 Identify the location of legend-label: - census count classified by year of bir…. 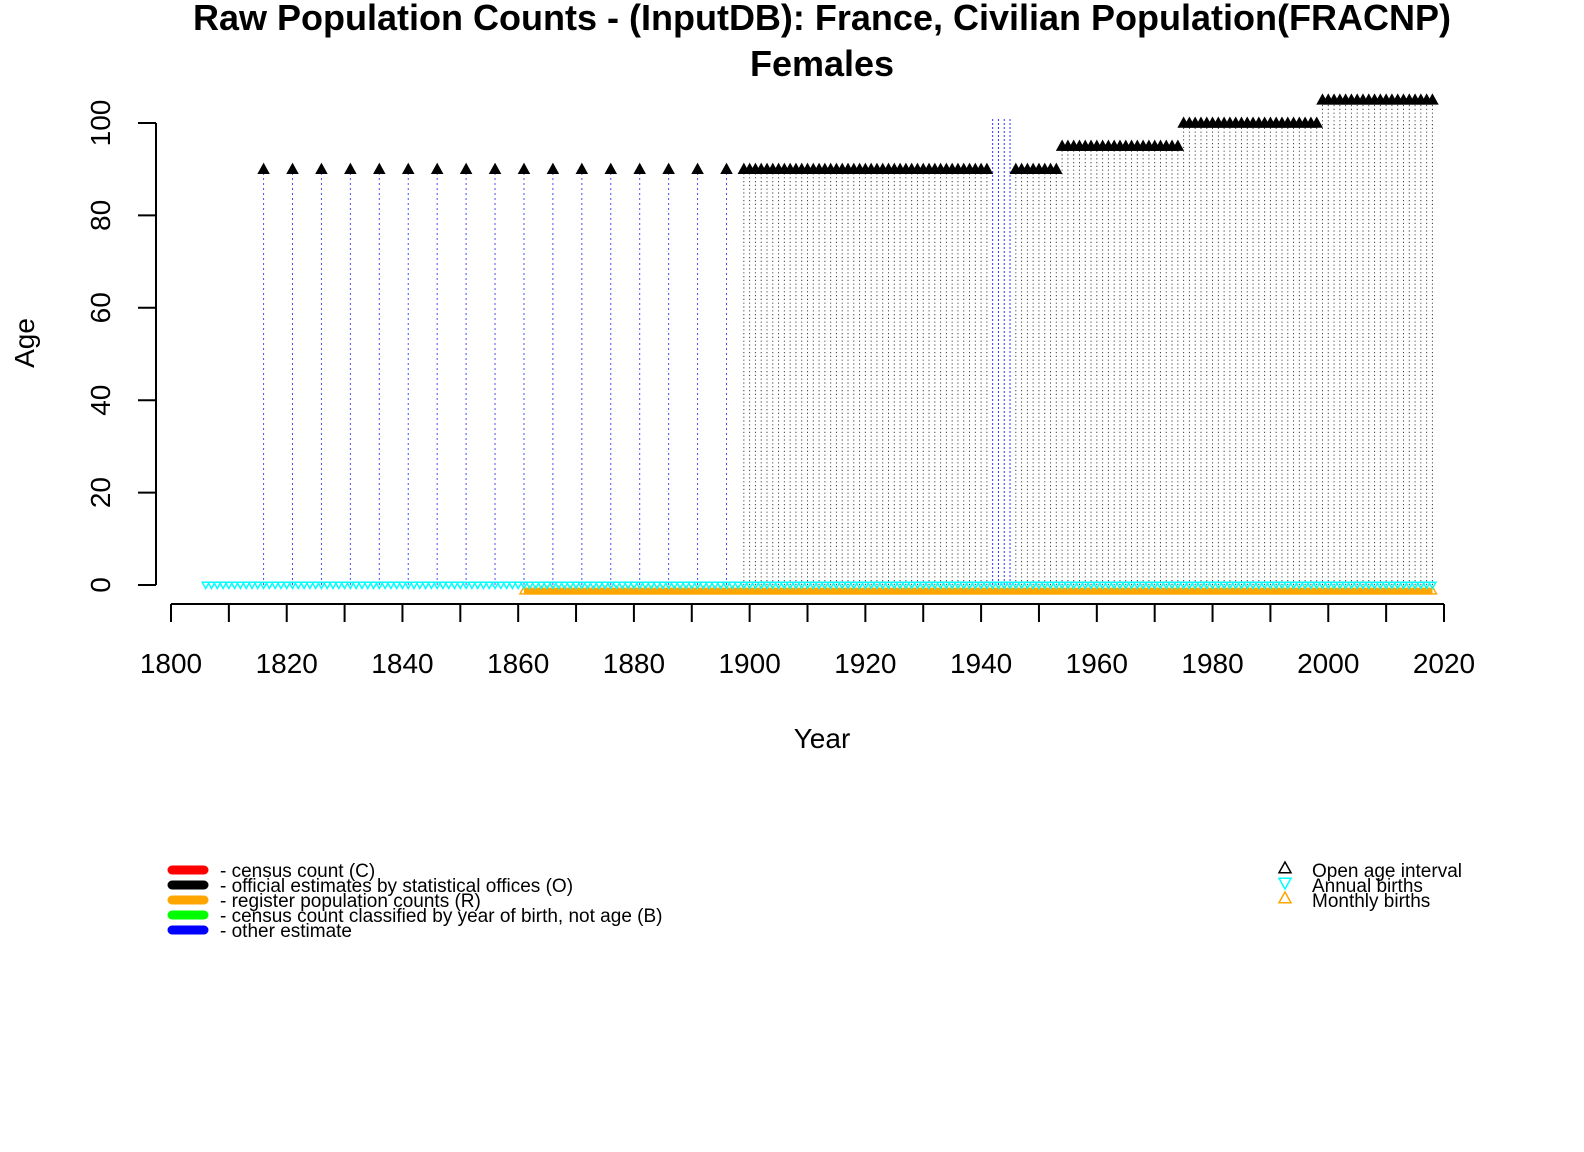
(441, 916).